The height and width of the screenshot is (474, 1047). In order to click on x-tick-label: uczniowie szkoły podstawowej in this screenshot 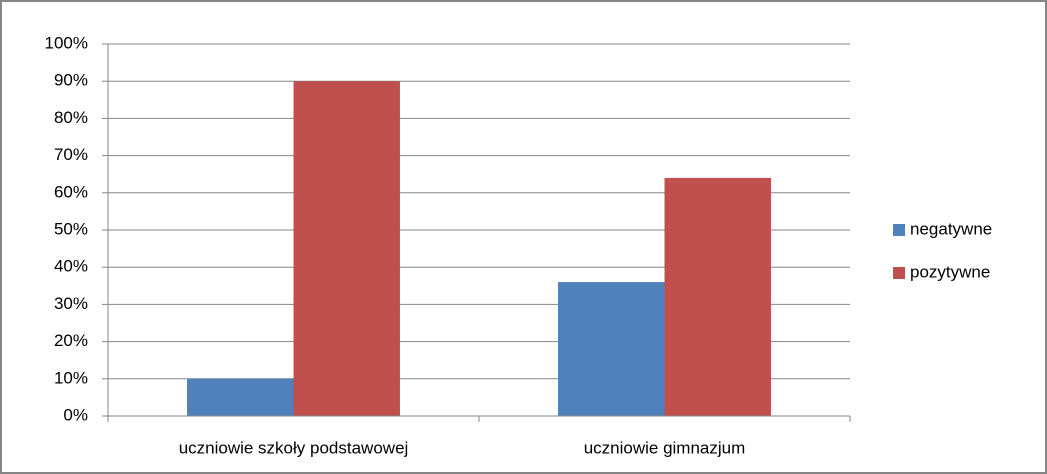, I will do `click(294, 447)`.